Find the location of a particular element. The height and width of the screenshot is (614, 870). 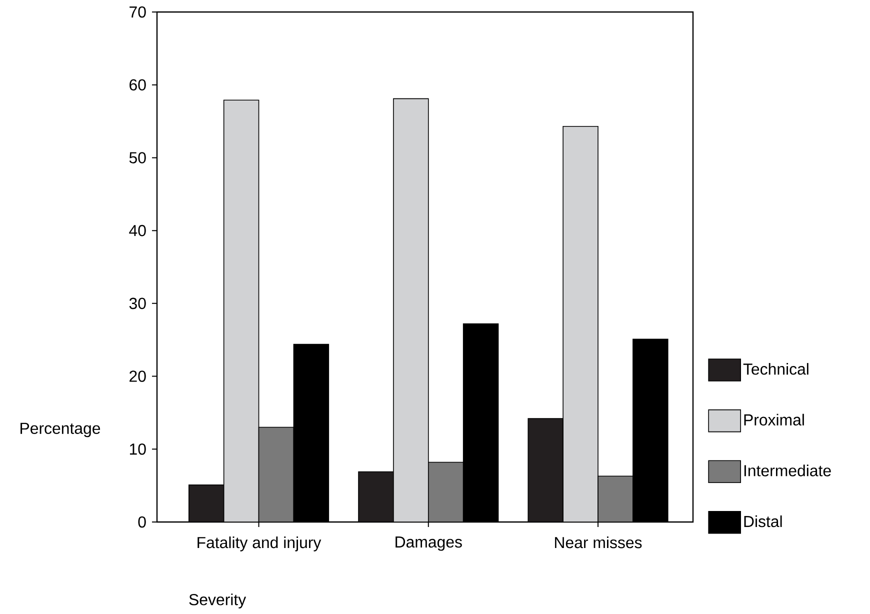

x-axis-title: Severity is located at coordinates (217, 601).